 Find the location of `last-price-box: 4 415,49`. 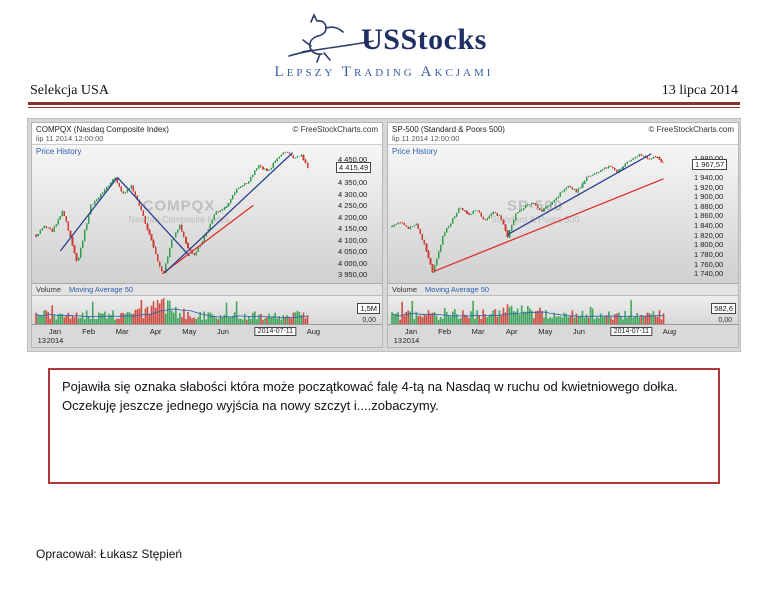

last-price-box: 4 415,49 is located at coordinates (354, 168).